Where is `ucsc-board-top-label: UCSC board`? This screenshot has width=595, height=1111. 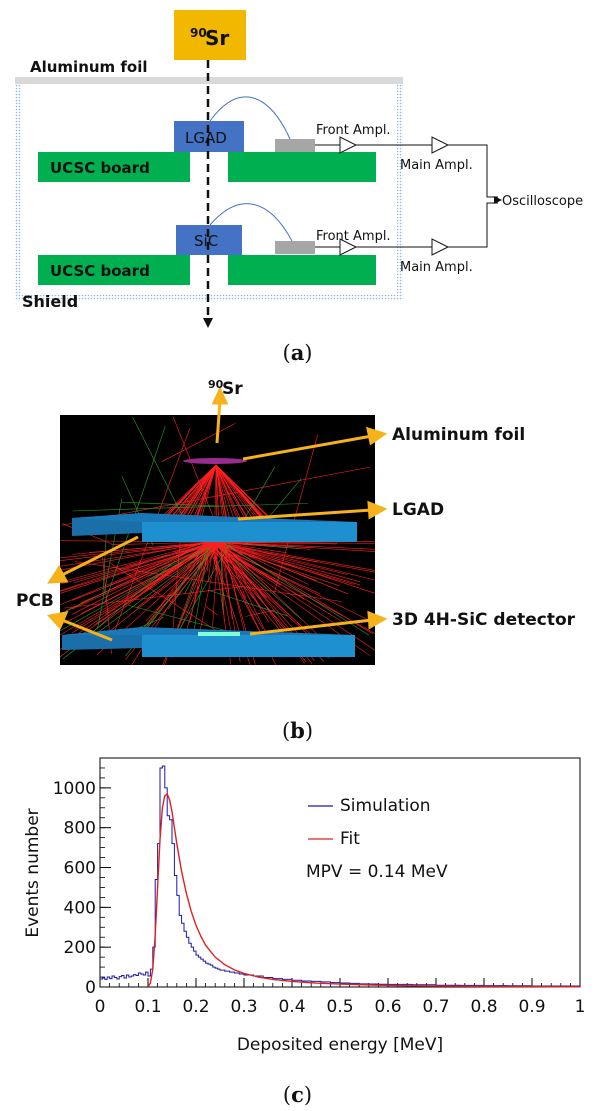 ucsc-board-top-label: UCSC board is located at coordinates (100, 168).